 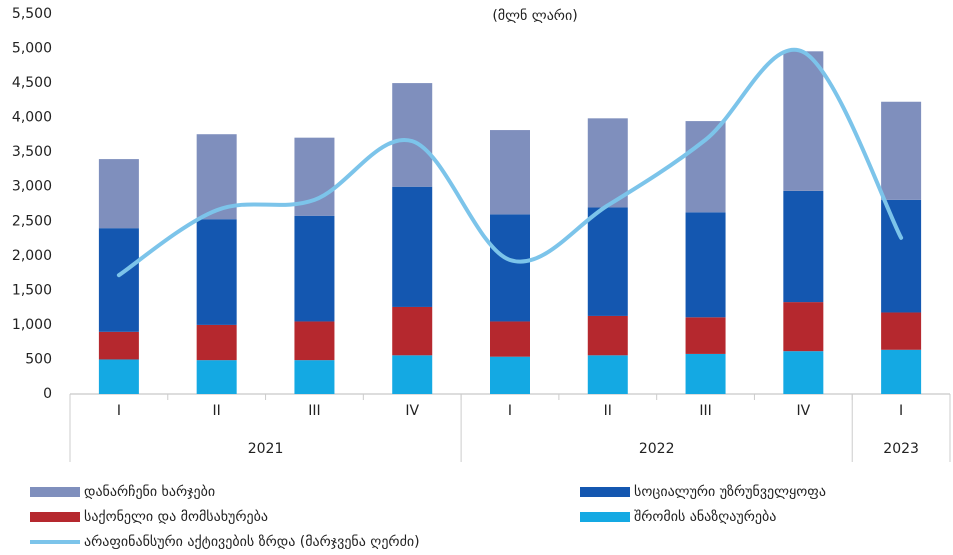 I want to click on y-tick-label: 5,000, so click(x=32, y=49).